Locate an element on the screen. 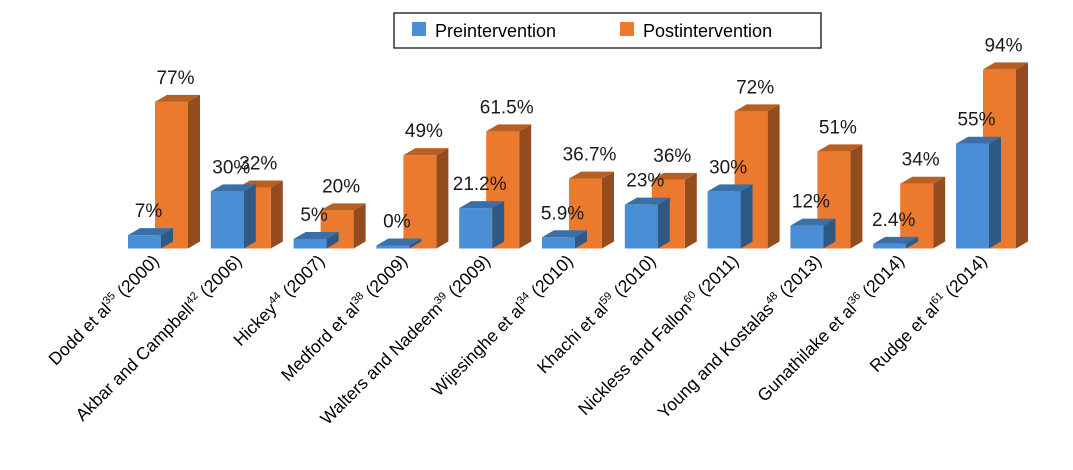 This screenshot has height=470, width=1073. bar-postintervention-wijesinghe-et-al-2010 is located at coordinates (591, 210).